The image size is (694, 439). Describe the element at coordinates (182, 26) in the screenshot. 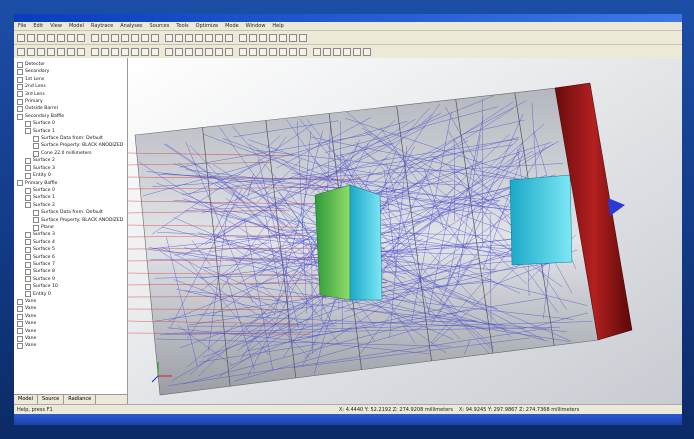

I see `menu-item: Tools` at that location.